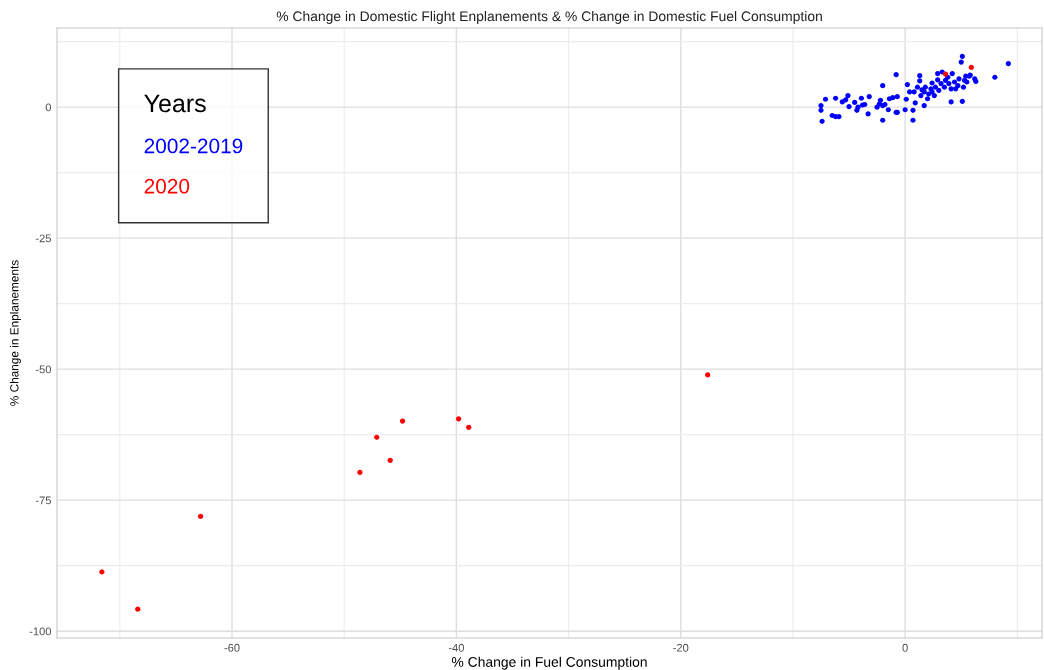 The image size is (1044, 670). Describe the element at coordinates (43, 500) in the screenshot. I see `y-tick-label: -75` at that location.